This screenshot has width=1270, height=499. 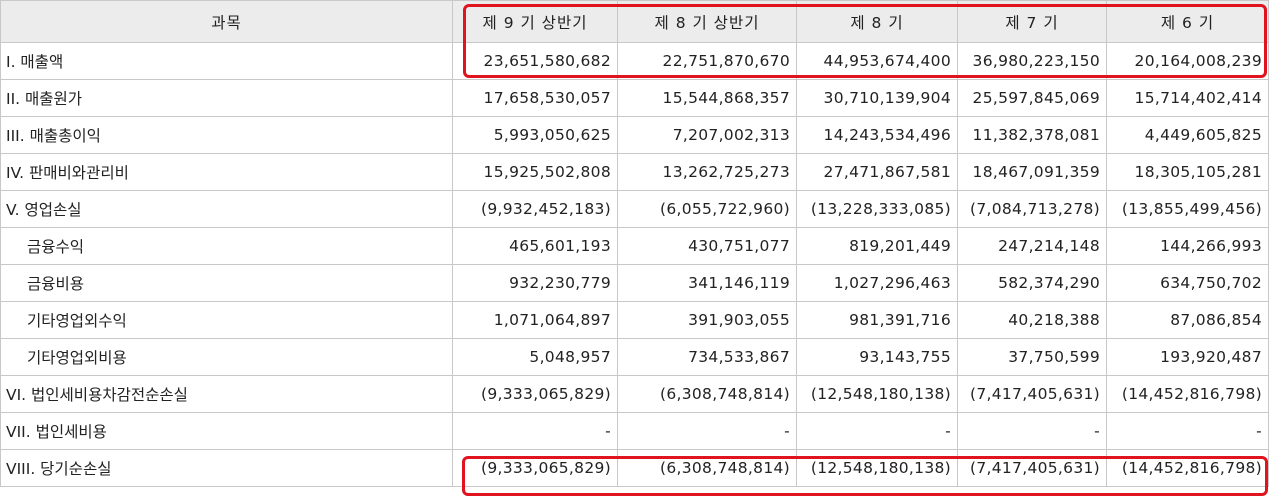 I want to click on table-cell: 144,266,993, so click(x=1187, y=246).